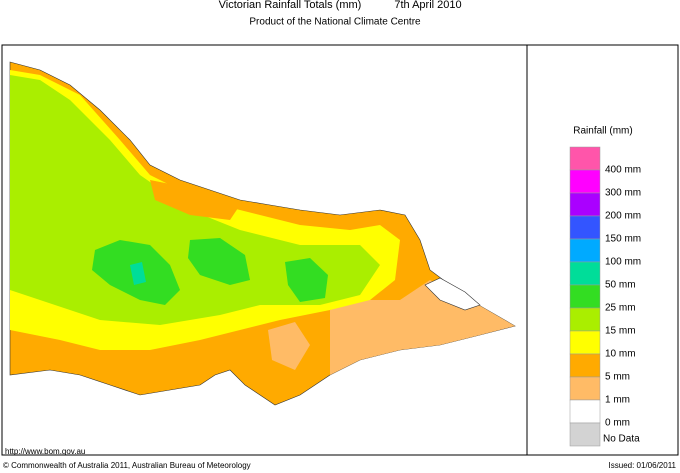  Describe the element at coordinates (45, 451) in the screenshot. I see `url: http://www.bom.gov.au` at that location.